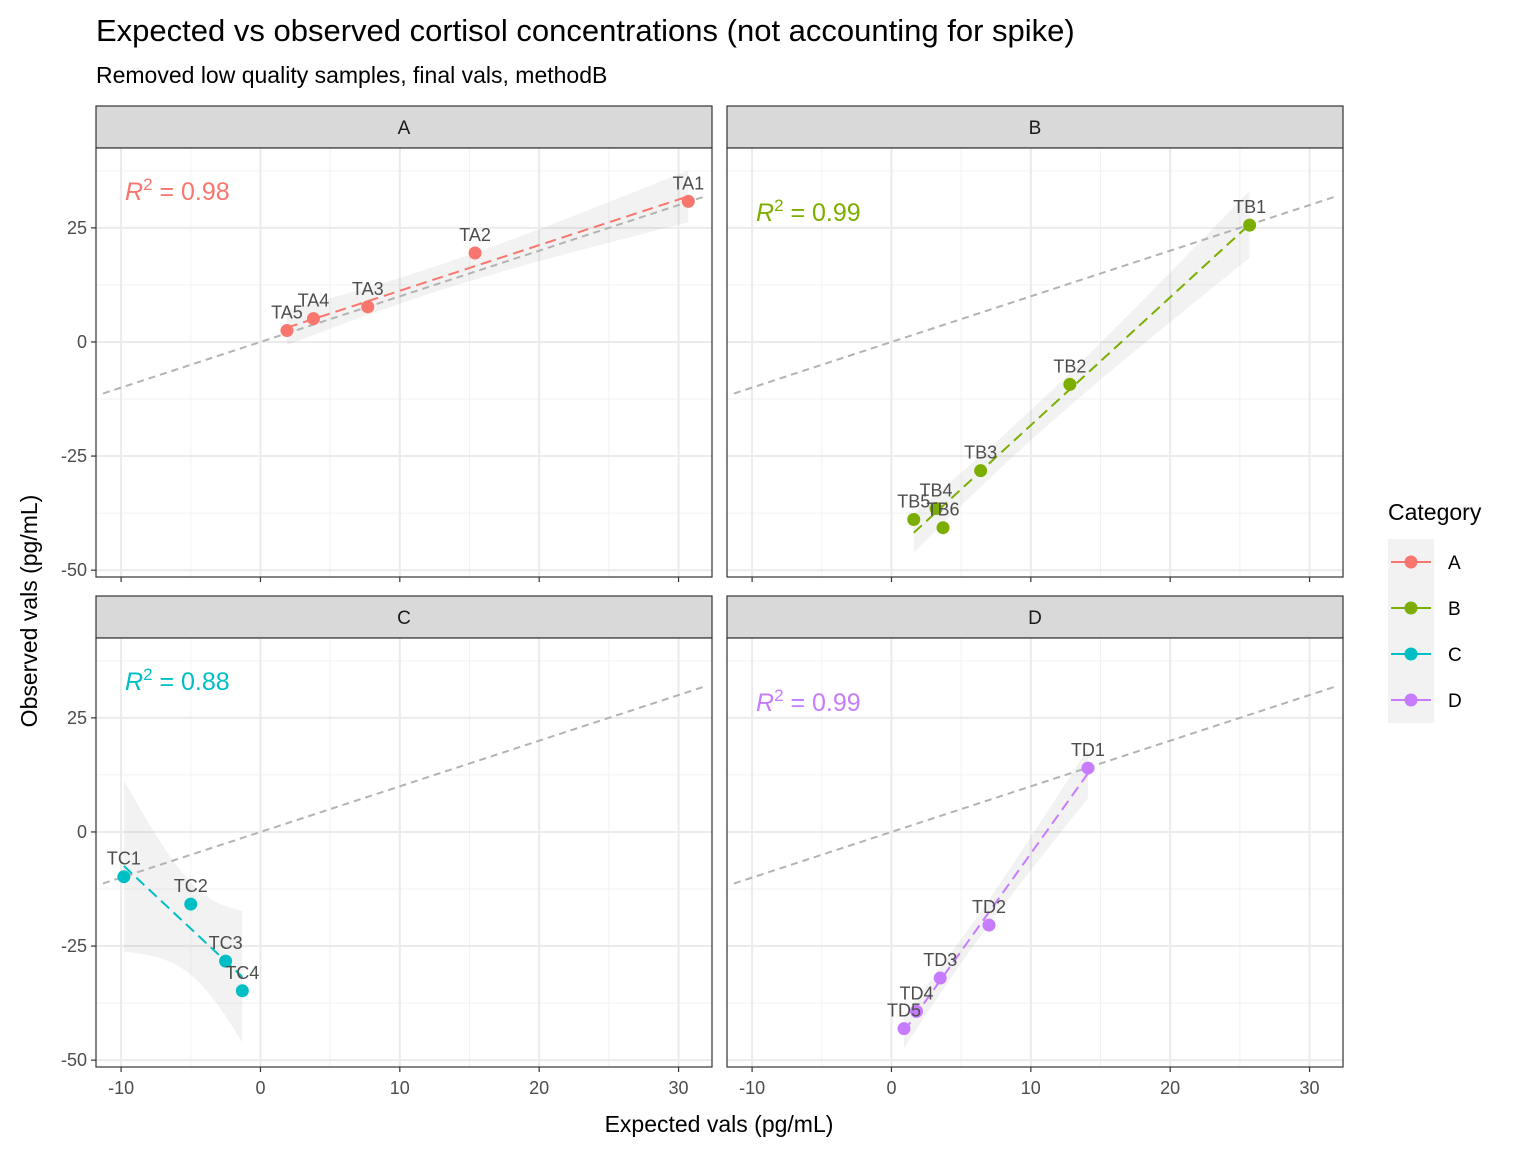 The height and width of the screenshot is (1152, 1536). Describe the element at coordinates (1249, 207) in the screenshot. I see `point-label-tb1: TB1` at that location.